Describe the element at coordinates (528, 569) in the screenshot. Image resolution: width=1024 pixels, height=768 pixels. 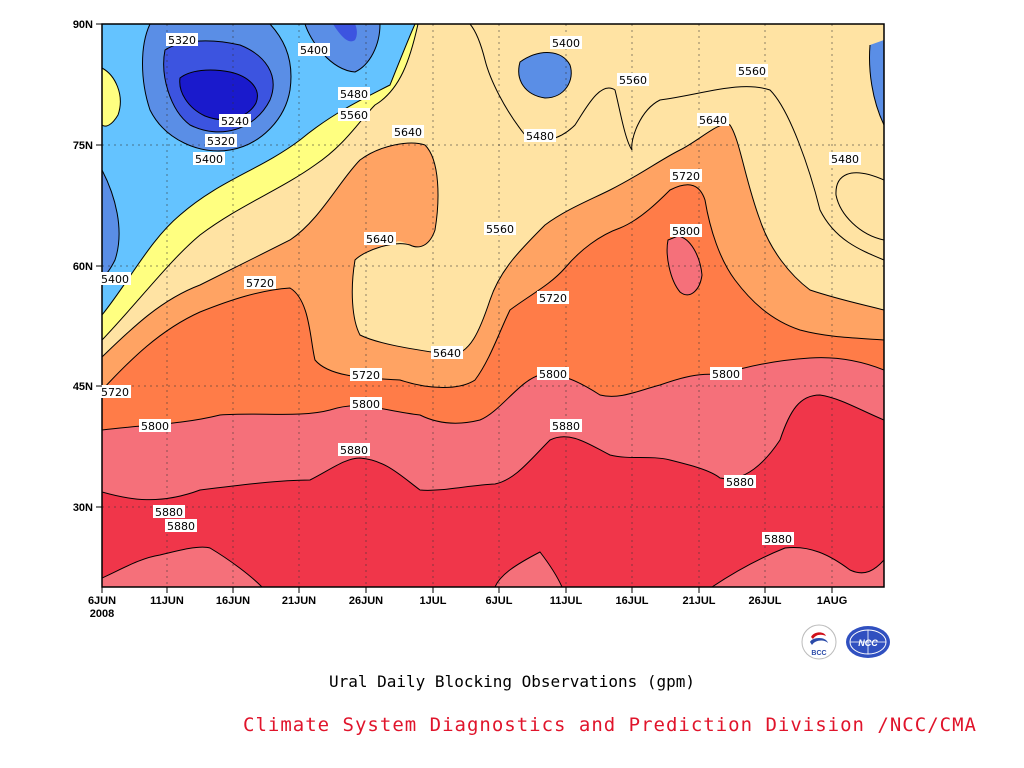
I see `band-5800-5880-inset-mid` at that location.